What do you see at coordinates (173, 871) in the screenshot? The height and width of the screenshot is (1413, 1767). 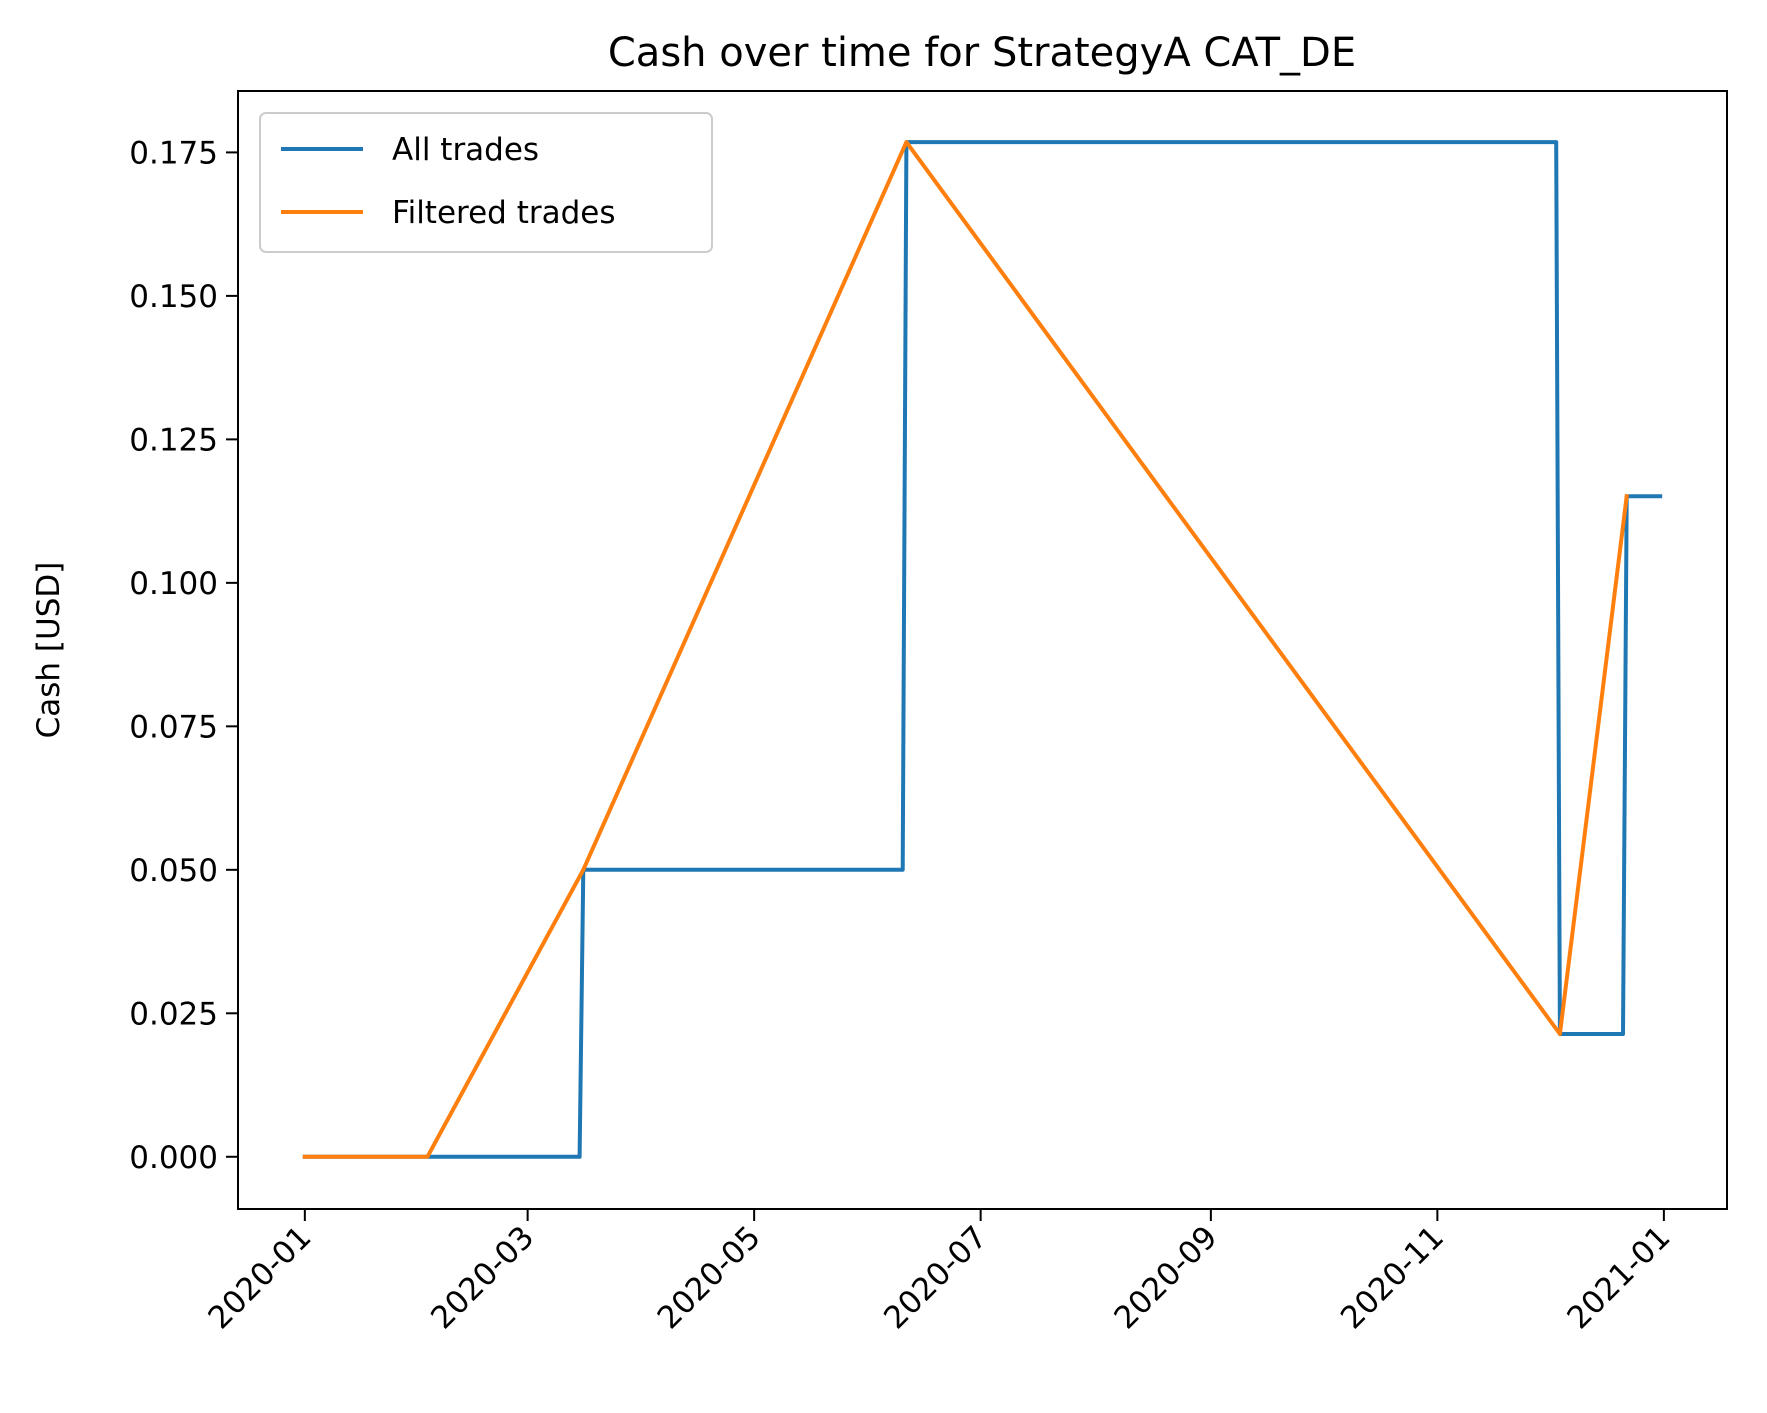 I see `y-tick-label: 0.050` at bounding box center [173, 871].